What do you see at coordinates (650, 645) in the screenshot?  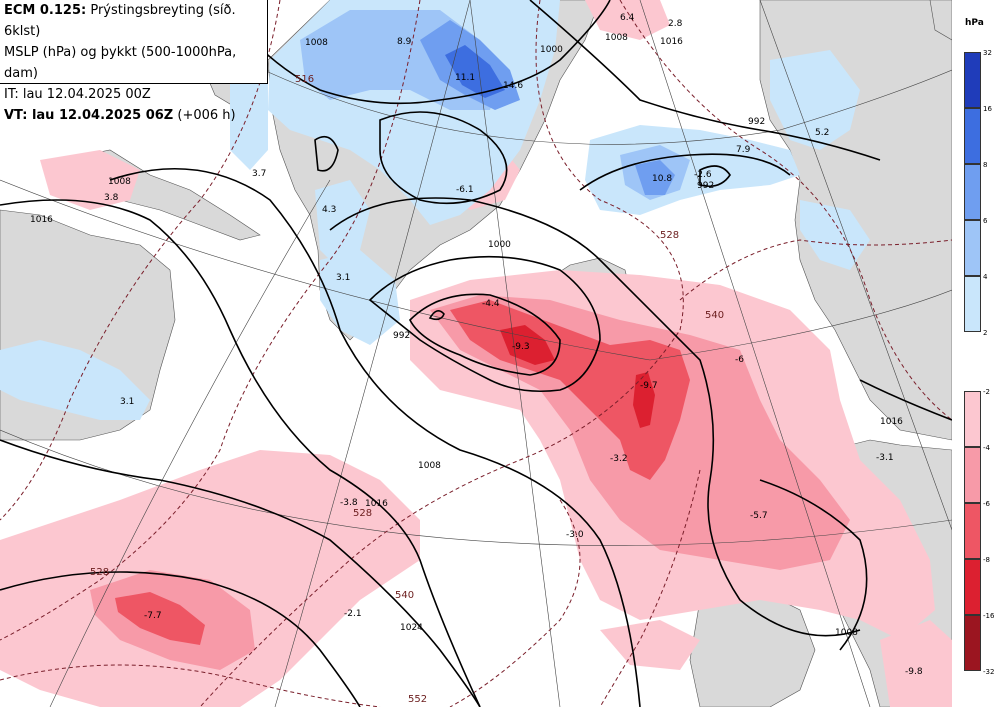 I see `neg-zone-biscay` at bounding box center [650, 645].